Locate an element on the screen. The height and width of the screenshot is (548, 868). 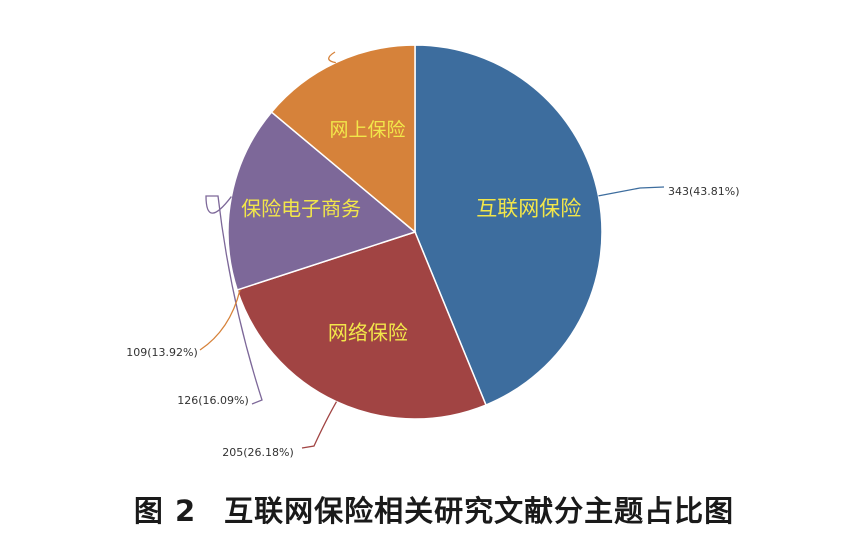
figure-title: 互联网保险相关研究文献分主题占比图 is located at coordinates (479, 511).